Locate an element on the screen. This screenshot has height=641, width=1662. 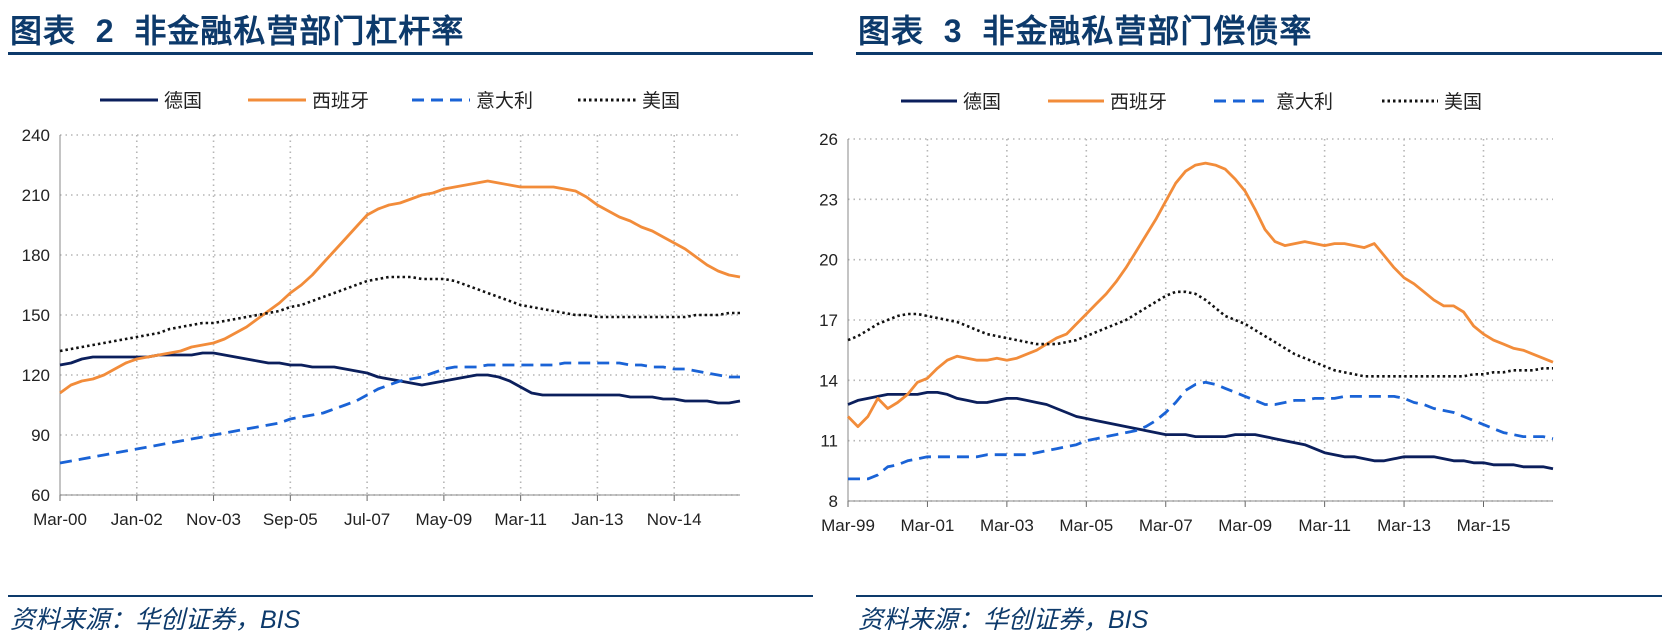
x-tick-label: Mar-05 is located at coordinates (1086, 525).